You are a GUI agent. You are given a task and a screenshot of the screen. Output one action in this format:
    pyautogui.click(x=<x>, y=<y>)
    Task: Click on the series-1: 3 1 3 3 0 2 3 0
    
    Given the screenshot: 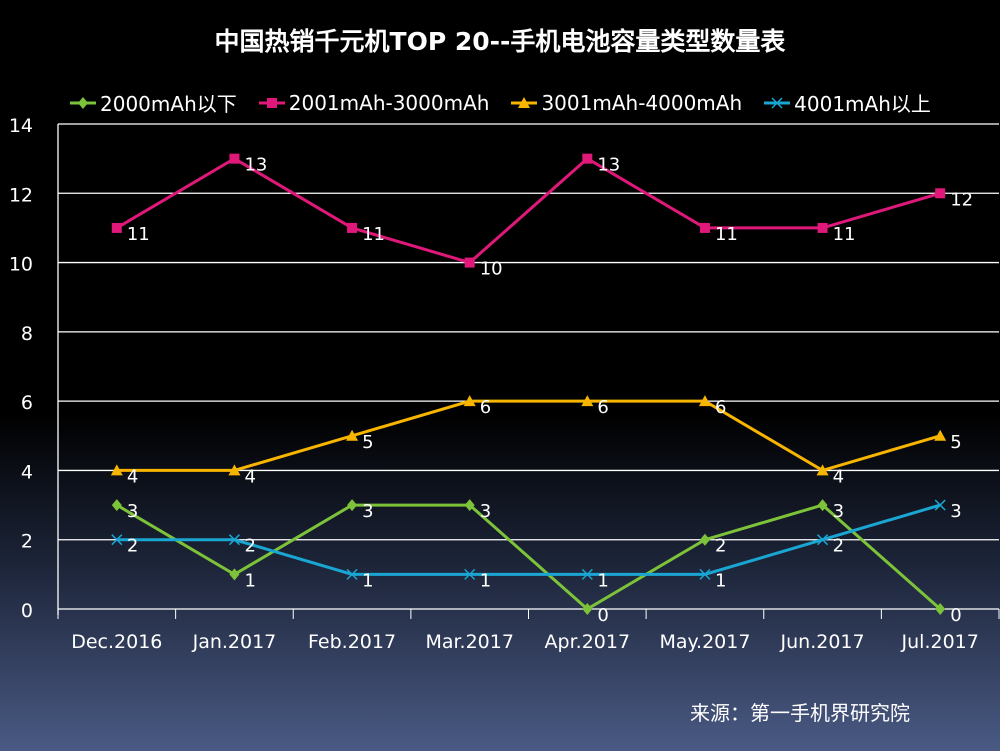 What is the action you would take?
    pyautogui.click(x=536, y=562)
    